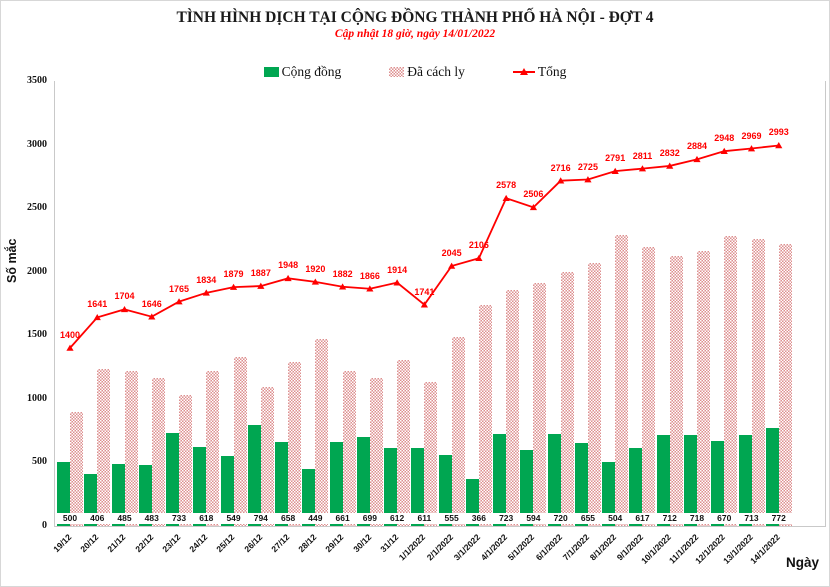 Image resolution: width=830 pixels, height=587 pixels. What do you see at coordinates (311, 71) in the screenshot?
I see `legend-label-cong-dong: Cộng đồng` at bounding box center [311, 71].